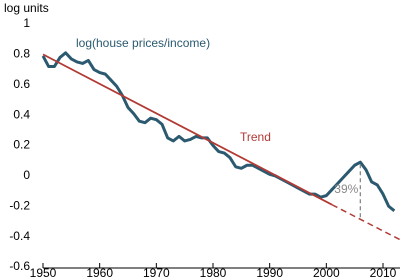 This screenshot has height=280, width=420. I want to click on y-tick-label: 0, so click(26, 175).